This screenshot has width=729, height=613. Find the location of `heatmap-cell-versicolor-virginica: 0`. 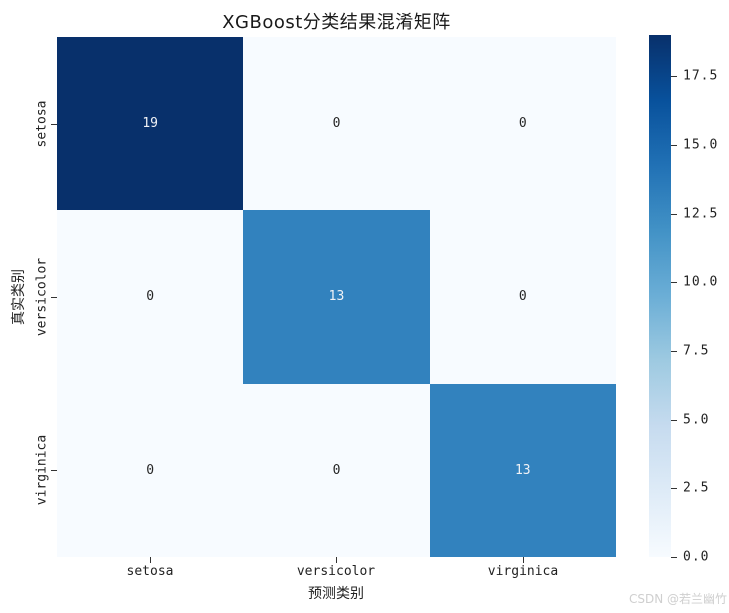

heatmap-cell-versicolor-virginica: 0 is located at coordinates (522, 297).